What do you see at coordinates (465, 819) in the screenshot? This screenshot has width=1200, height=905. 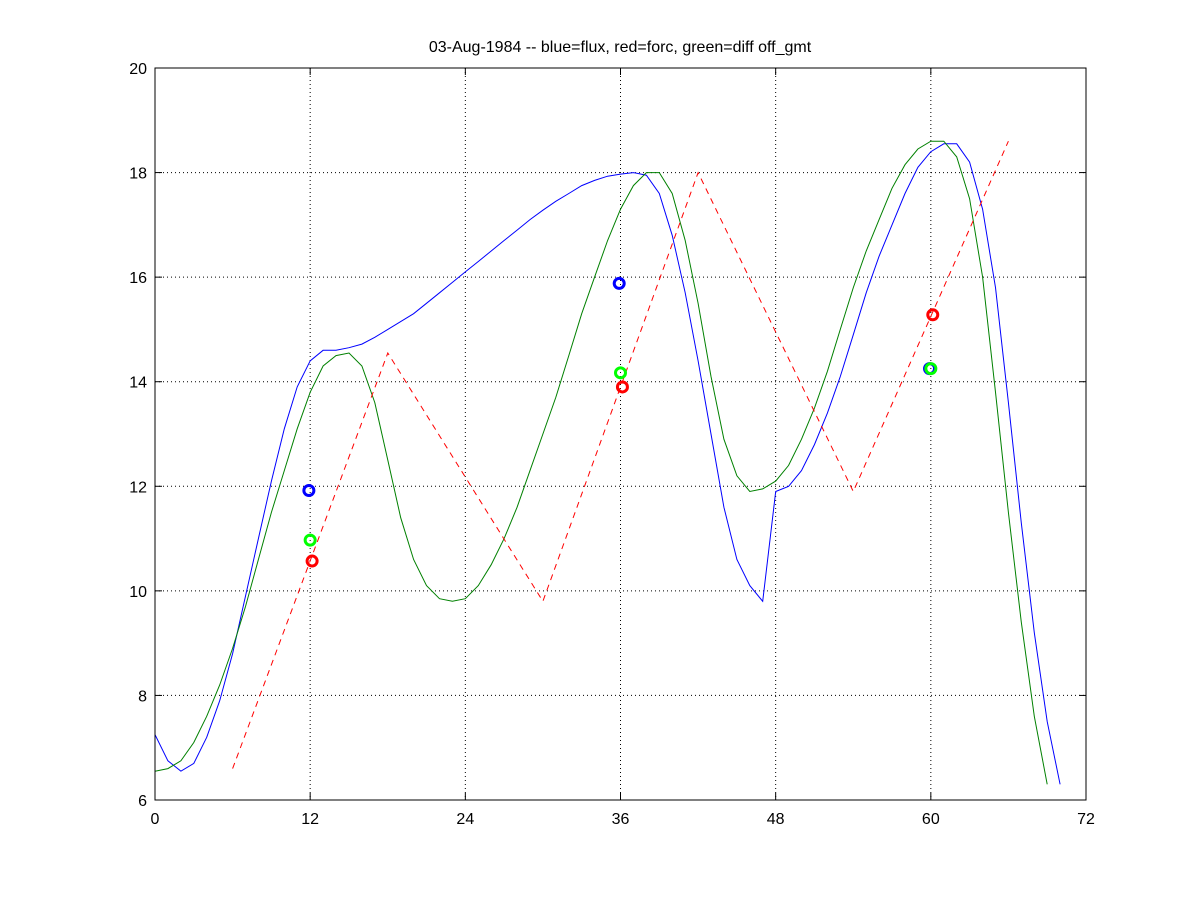 I see `x-tick-label: 24` at bounding box center [465, 819].